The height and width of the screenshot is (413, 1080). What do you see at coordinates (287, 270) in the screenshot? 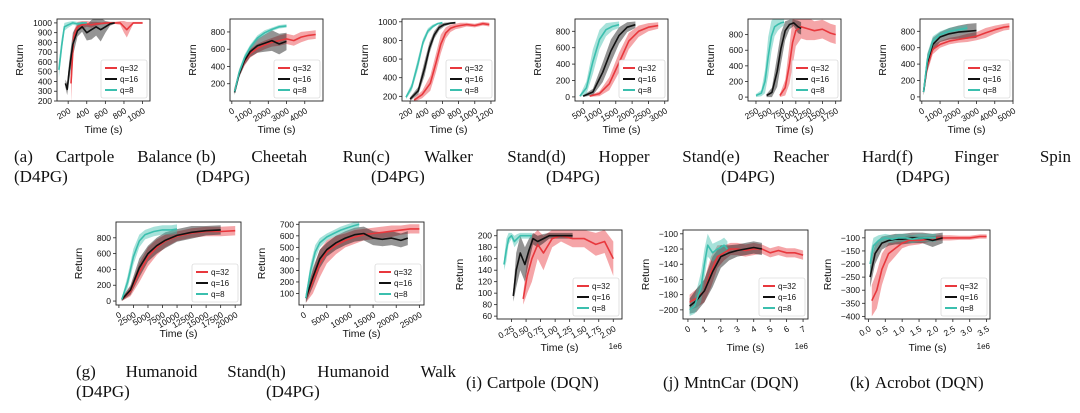
I see `y-tick-label: 300` at bounding box center [287, 270].